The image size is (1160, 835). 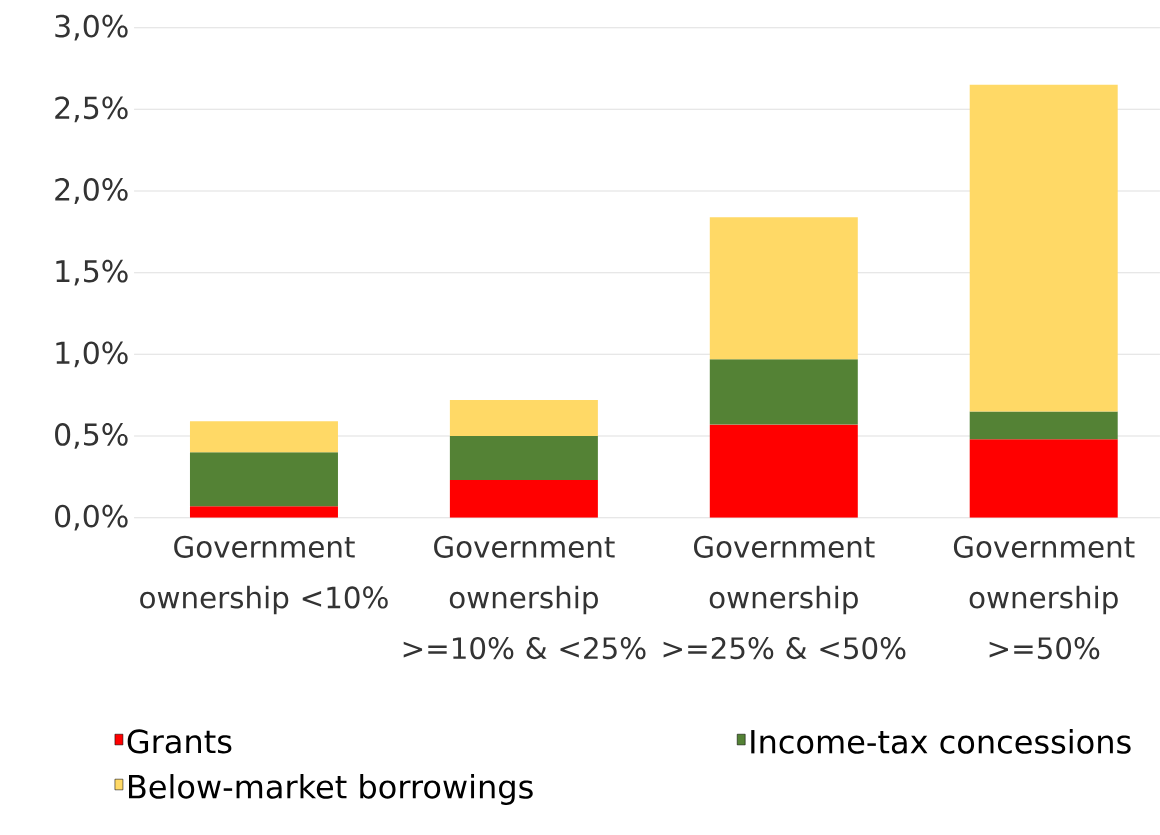 What do you see at coordinates (92, 354) in the screenshot?
I see `y-tick-label: 1,0%` at bounding box center [92, 354].